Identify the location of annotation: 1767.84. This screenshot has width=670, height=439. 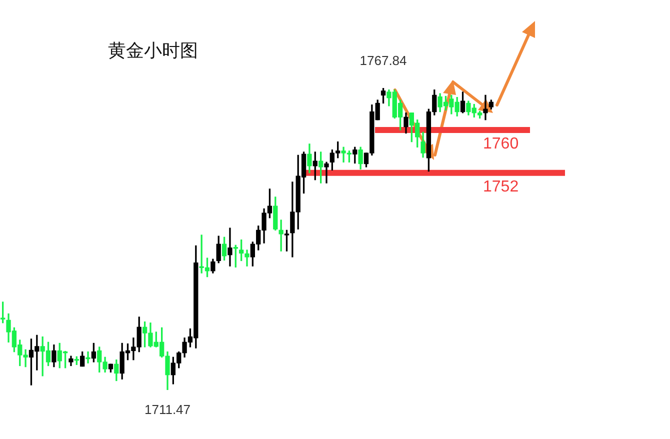
(383, 60).